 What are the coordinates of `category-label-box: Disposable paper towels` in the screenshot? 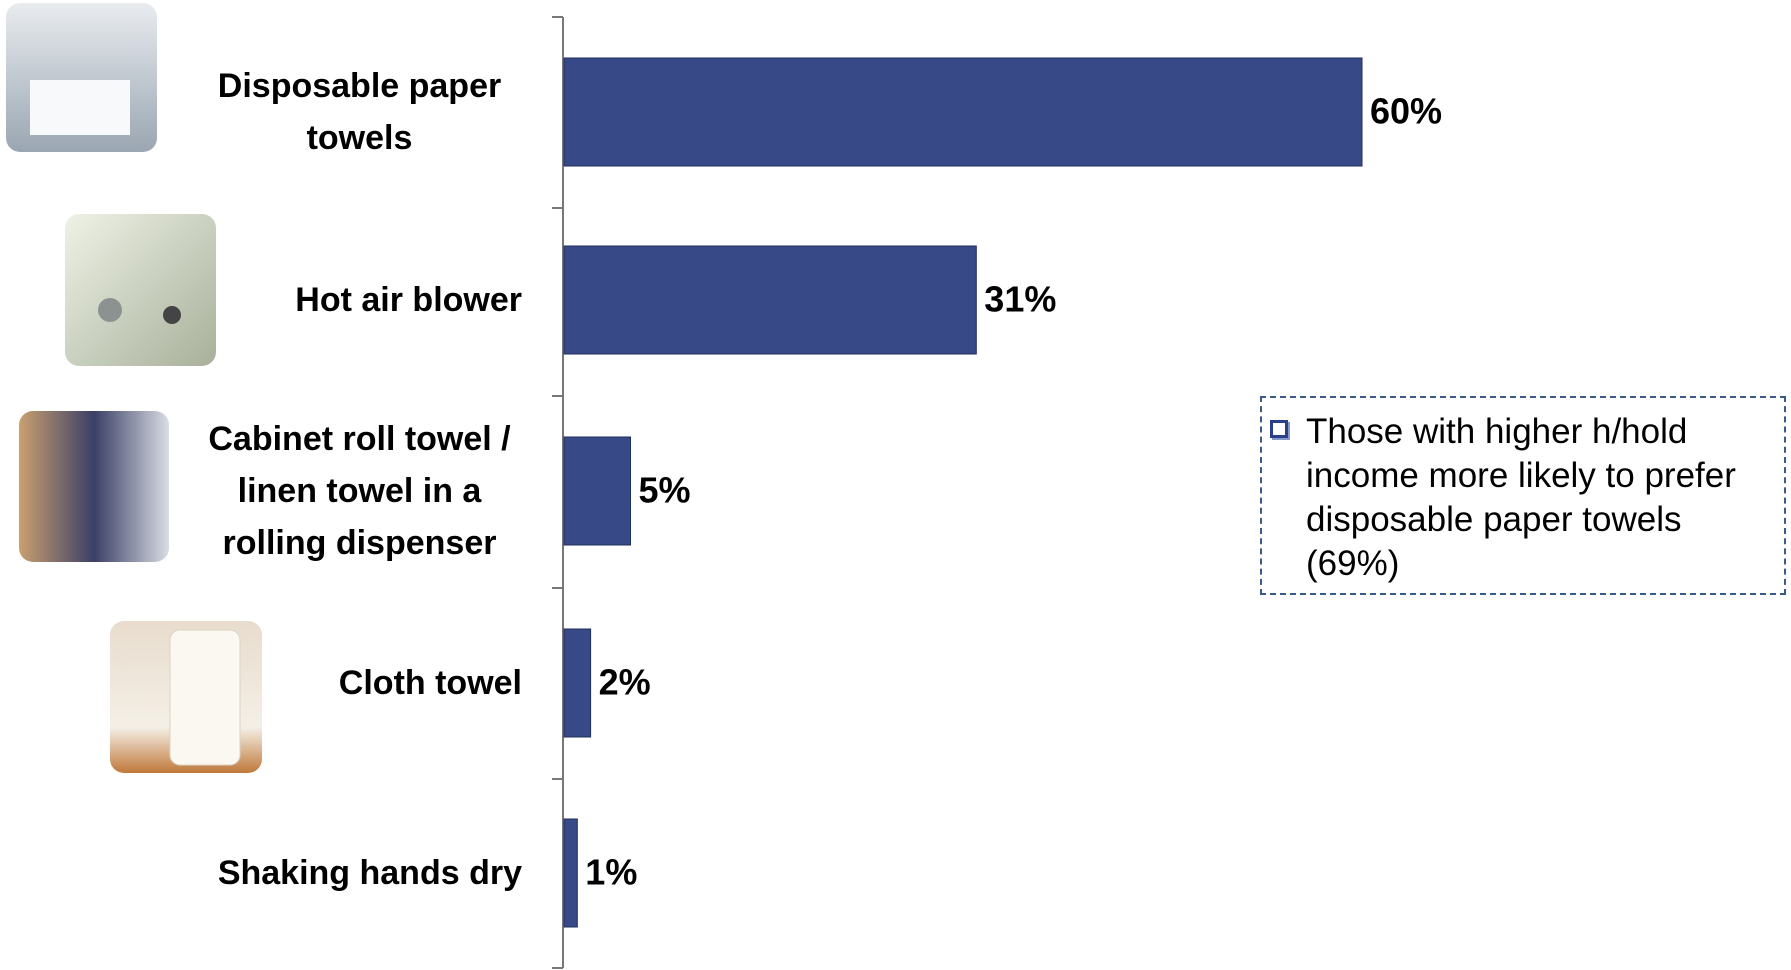 It's located at (322, 112).